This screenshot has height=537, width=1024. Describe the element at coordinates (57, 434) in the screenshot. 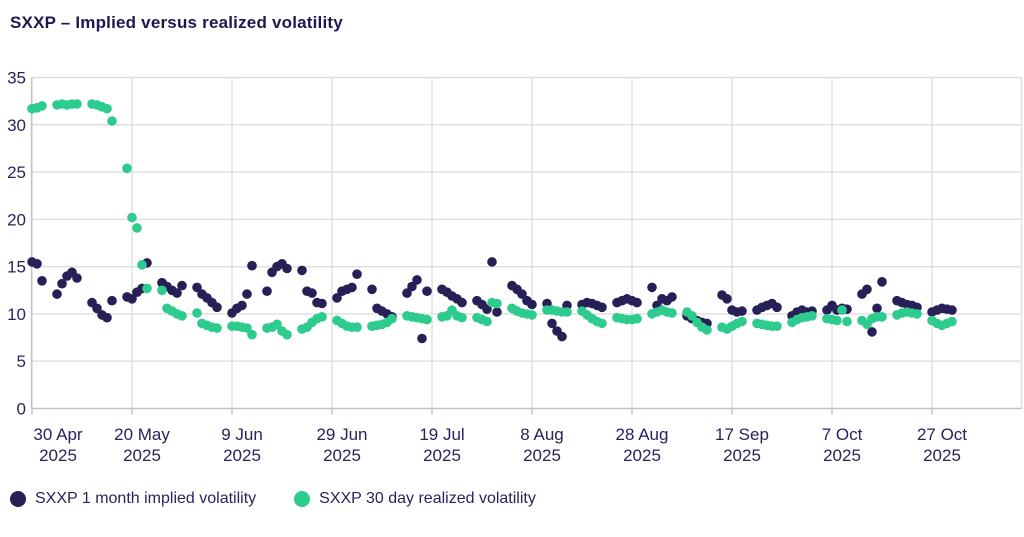

I see `svg-text: 30 Apr` at that location.